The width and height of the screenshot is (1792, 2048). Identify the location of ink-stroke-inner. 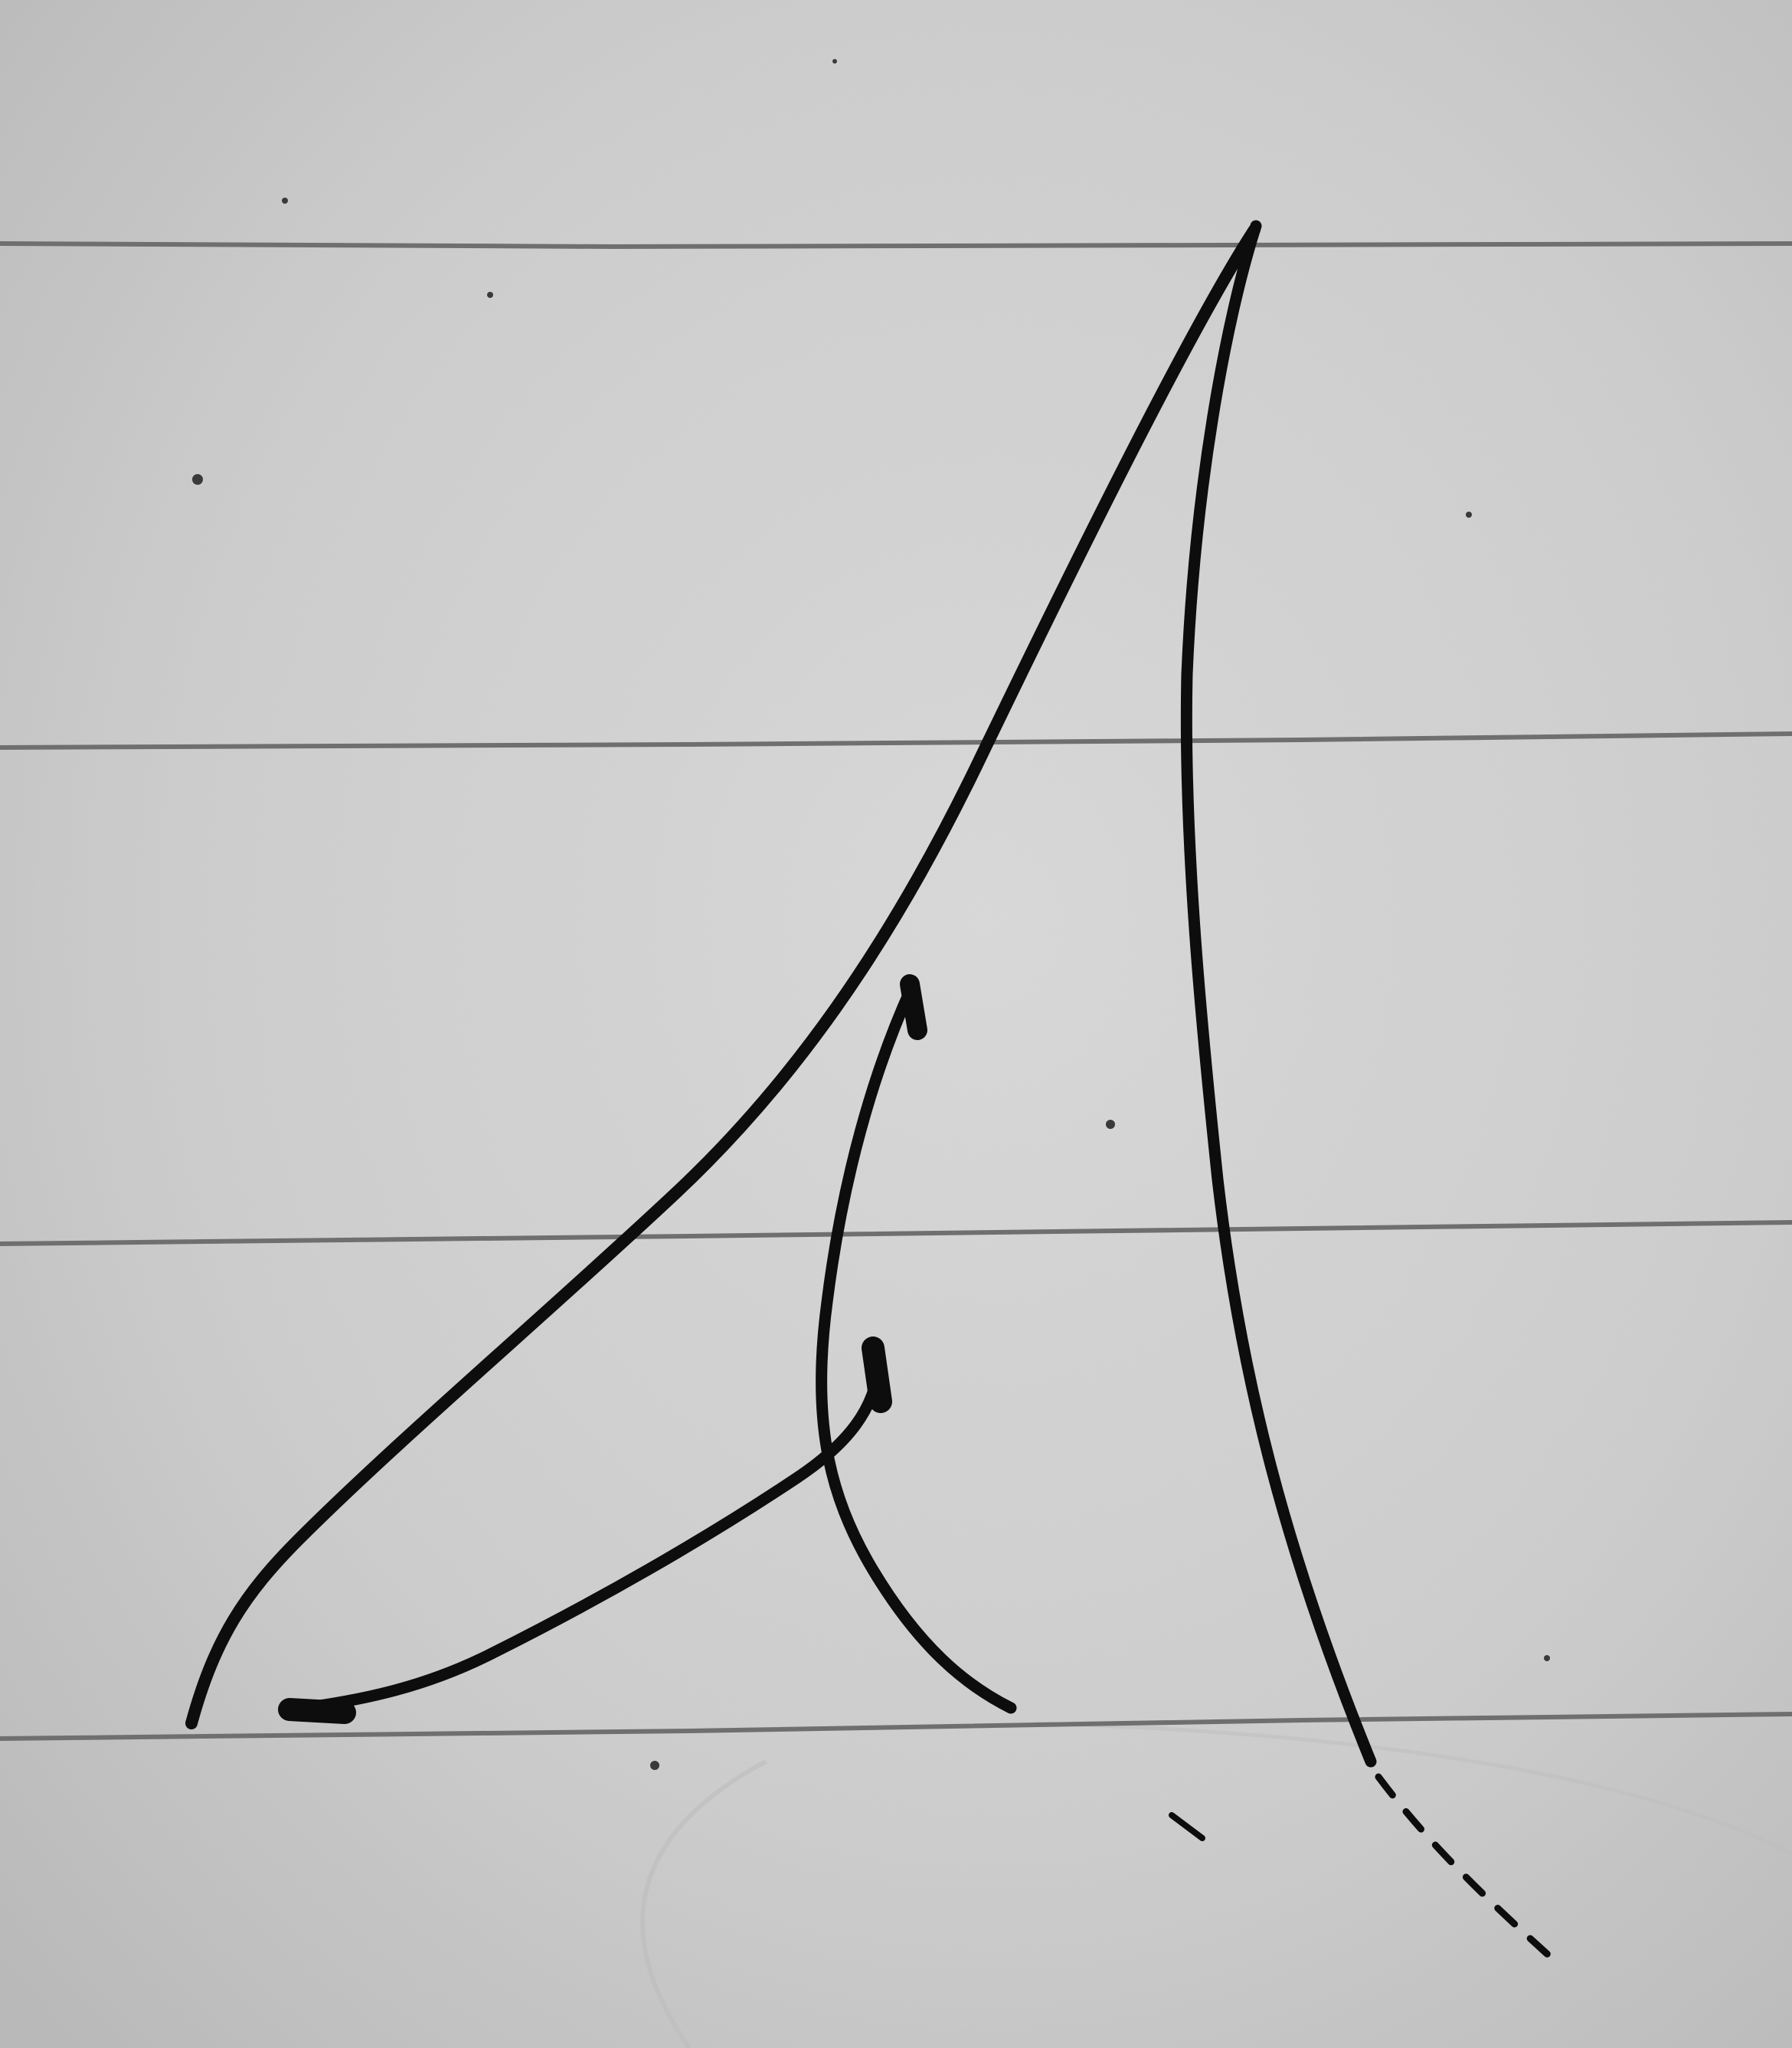
(917, 1348).